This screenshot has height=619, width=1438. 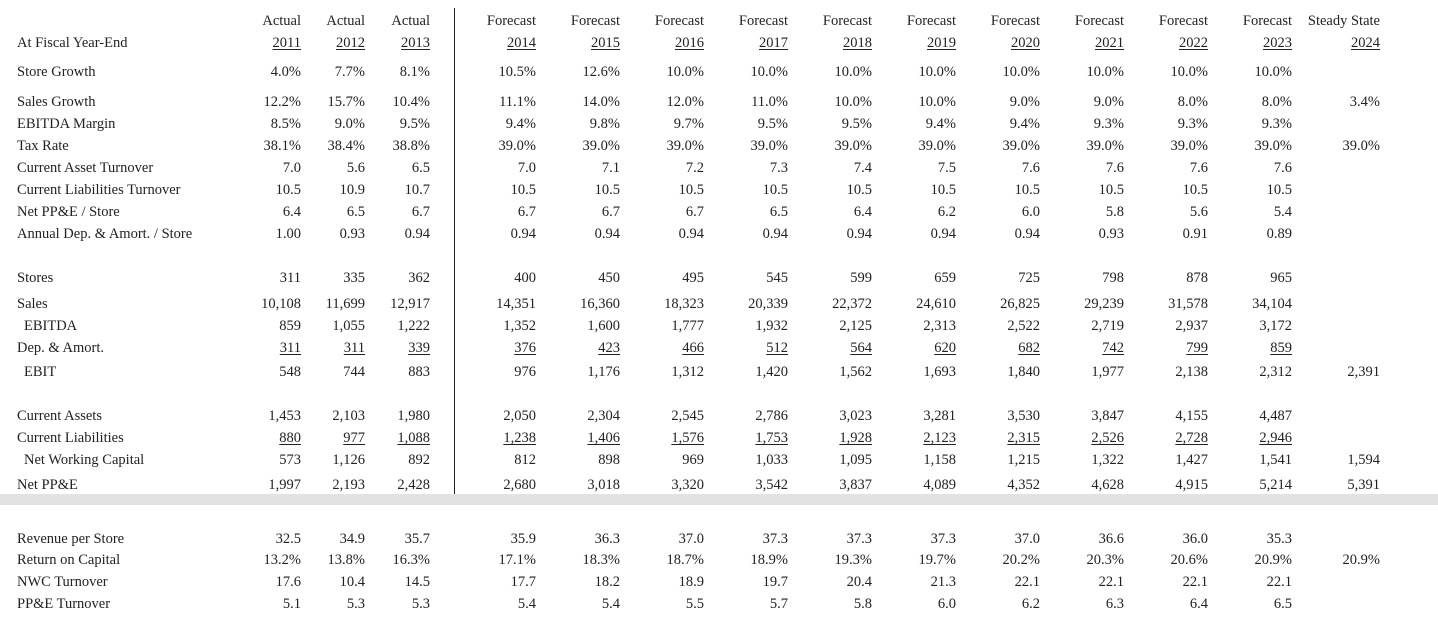 I want to click on table-cell: 7.2, so click(x=694, y=168).